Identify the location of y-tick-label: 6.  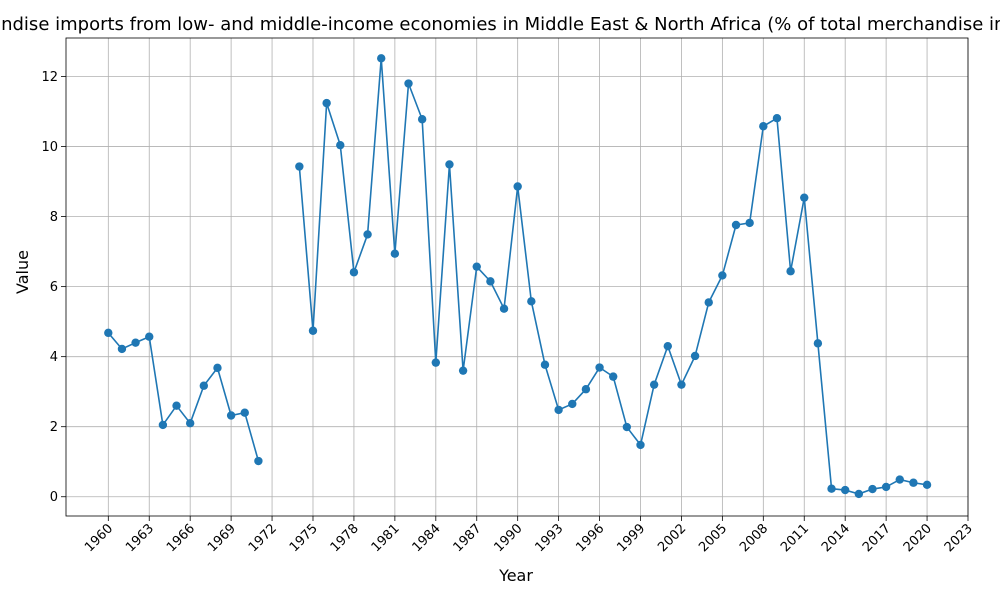
(54, 287).